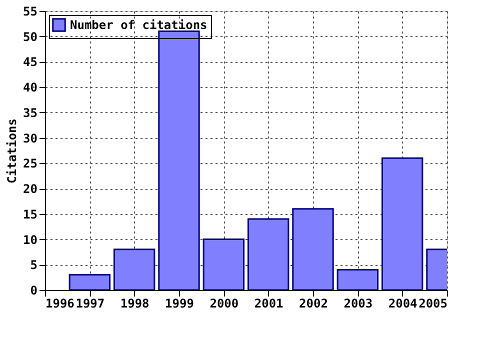 The image size is (480, 350). What do you see at coordinates (30, 138) in the screenshot?
I see `y-tick-label: 30` at bounding box center [30, 138].